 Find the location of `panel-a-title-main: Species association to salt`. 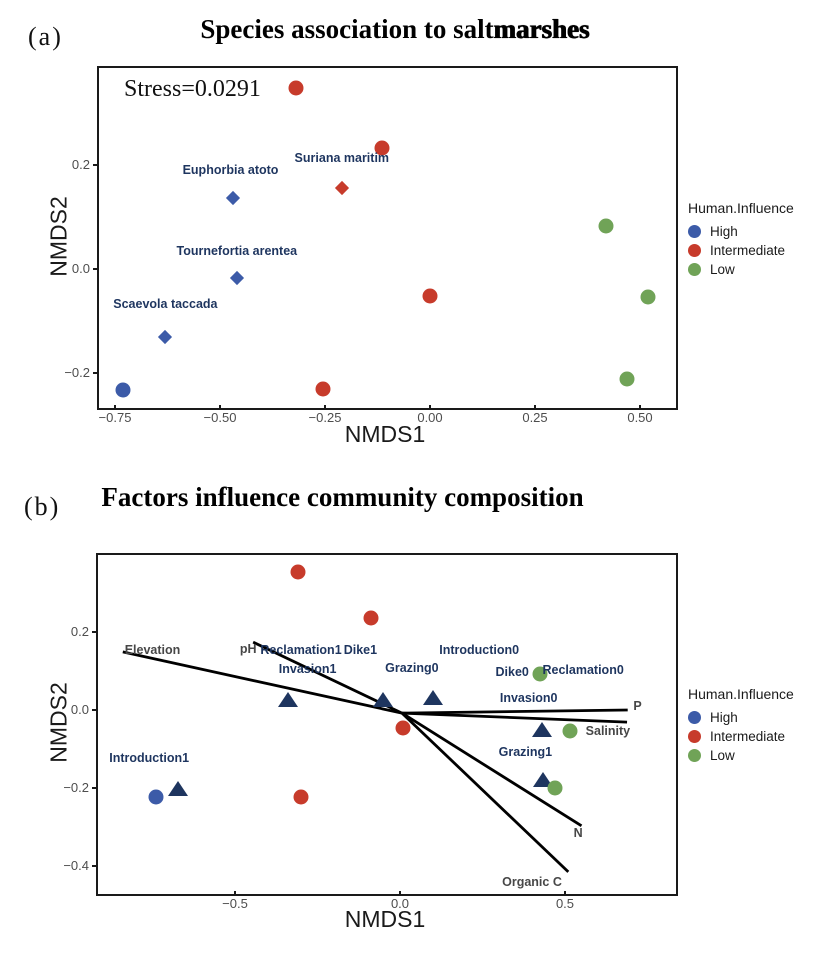

panel-a-title-main: Species association to salt is located at coordinates (347, 29).